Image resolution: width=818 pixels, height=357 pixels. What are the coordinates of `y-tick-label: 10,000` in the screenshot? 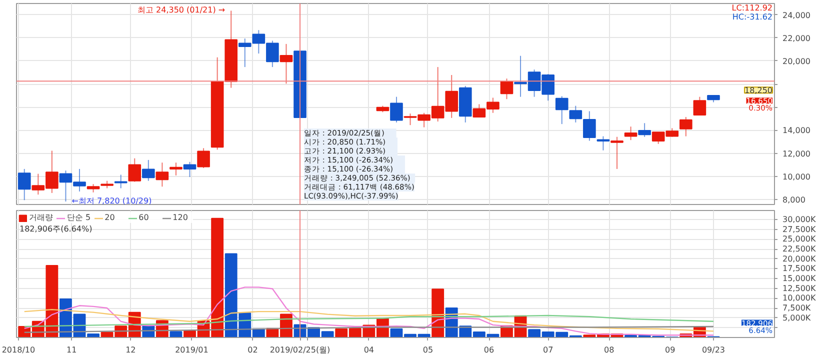 It's located at (796, 177).